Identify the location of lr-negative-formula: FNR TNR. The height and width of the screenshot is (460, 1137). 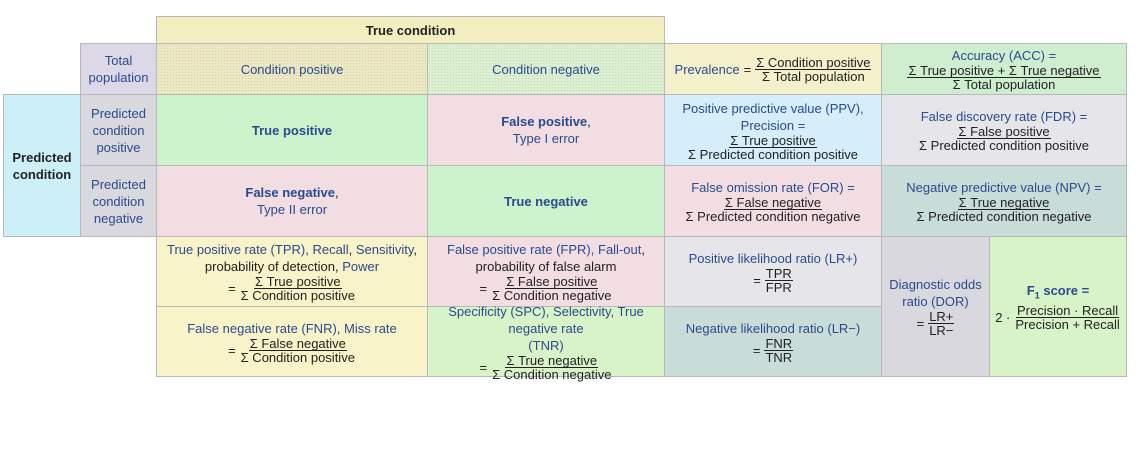
(779, 351).